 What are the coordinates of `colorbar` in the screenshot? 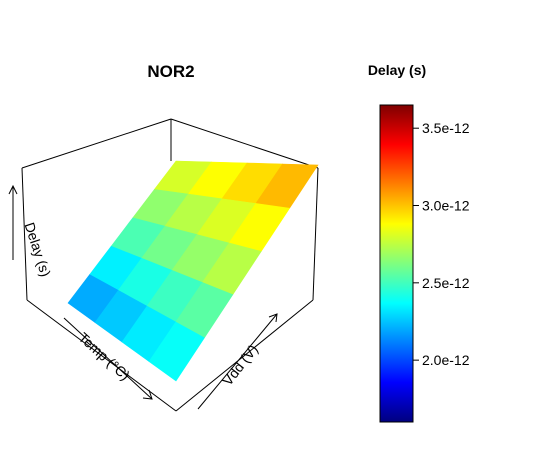 It's located at (396, 263).